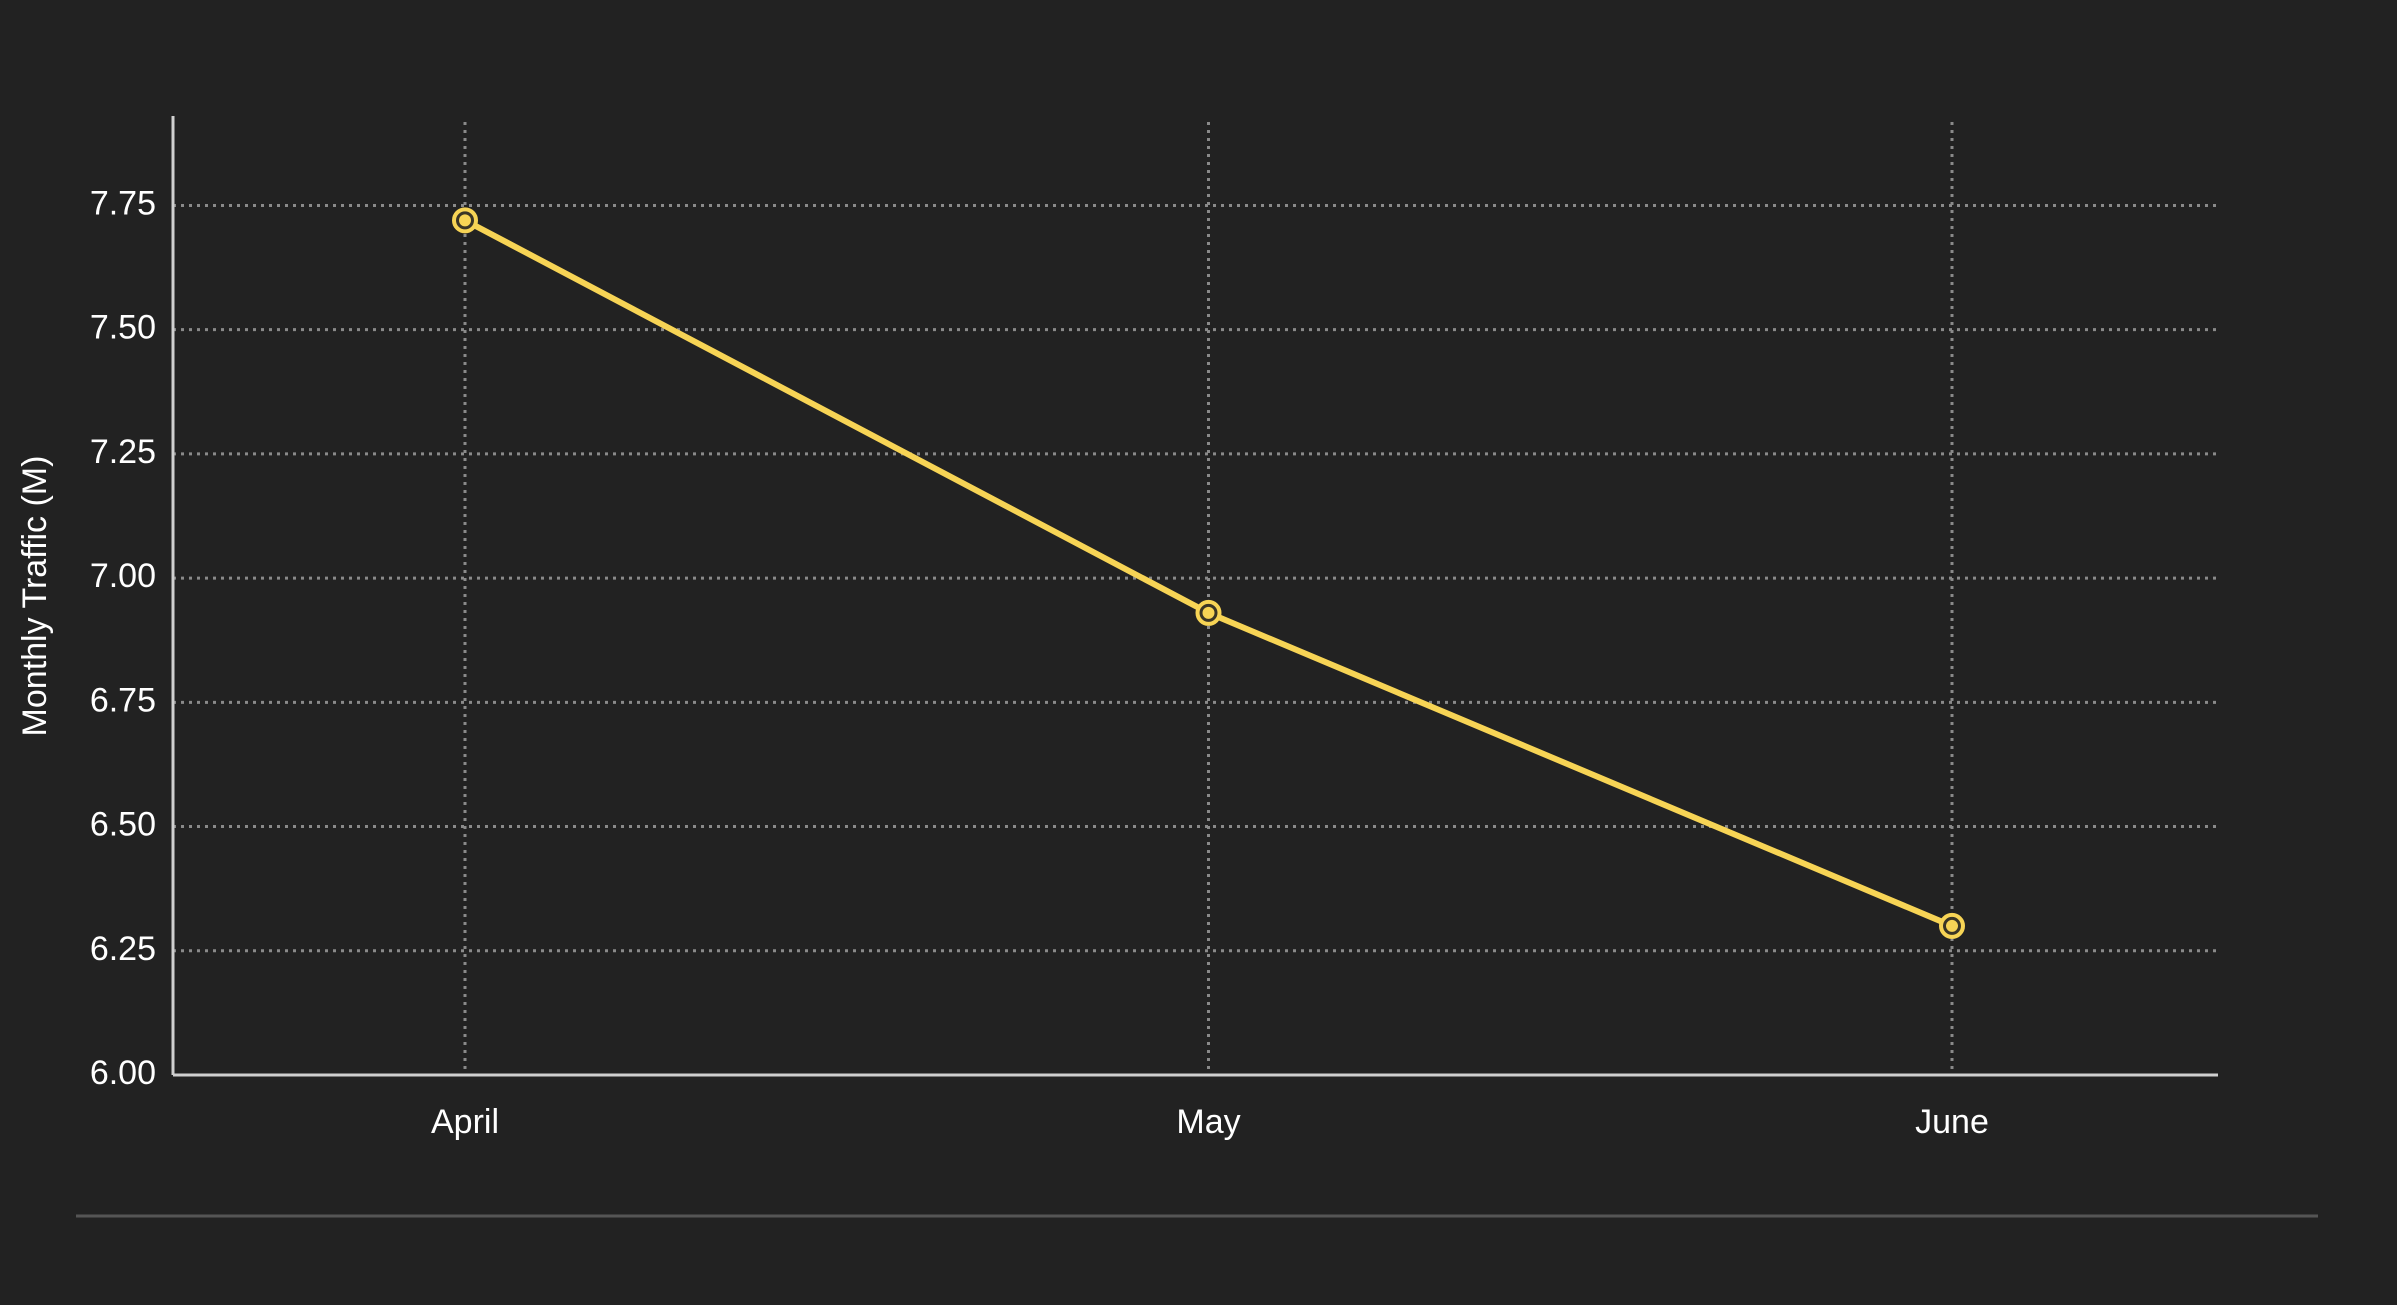  Describe the element at coordinates (123, 203) in the screenshot. I see `y-tick-label: 7.75` at that location.